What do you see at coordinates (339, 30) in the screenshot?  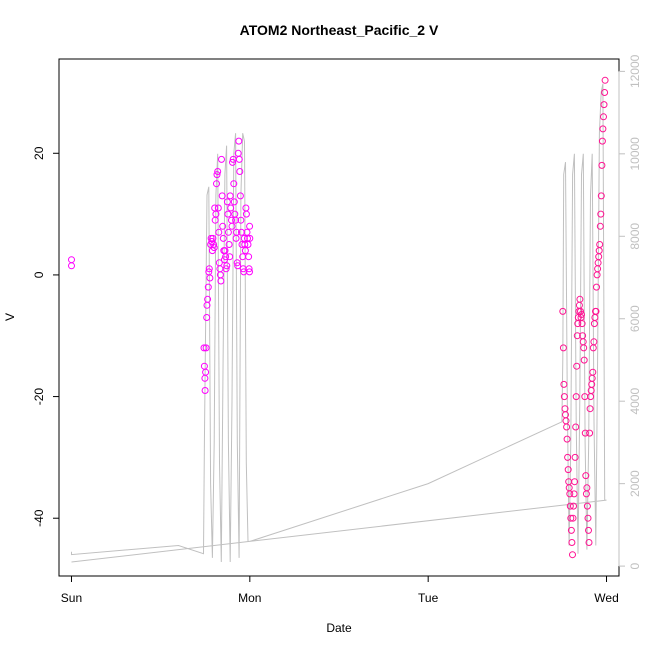 I see `chart-title: ATOM2 Northeast_Pacific_2 V` at bounding box center [339, 30].